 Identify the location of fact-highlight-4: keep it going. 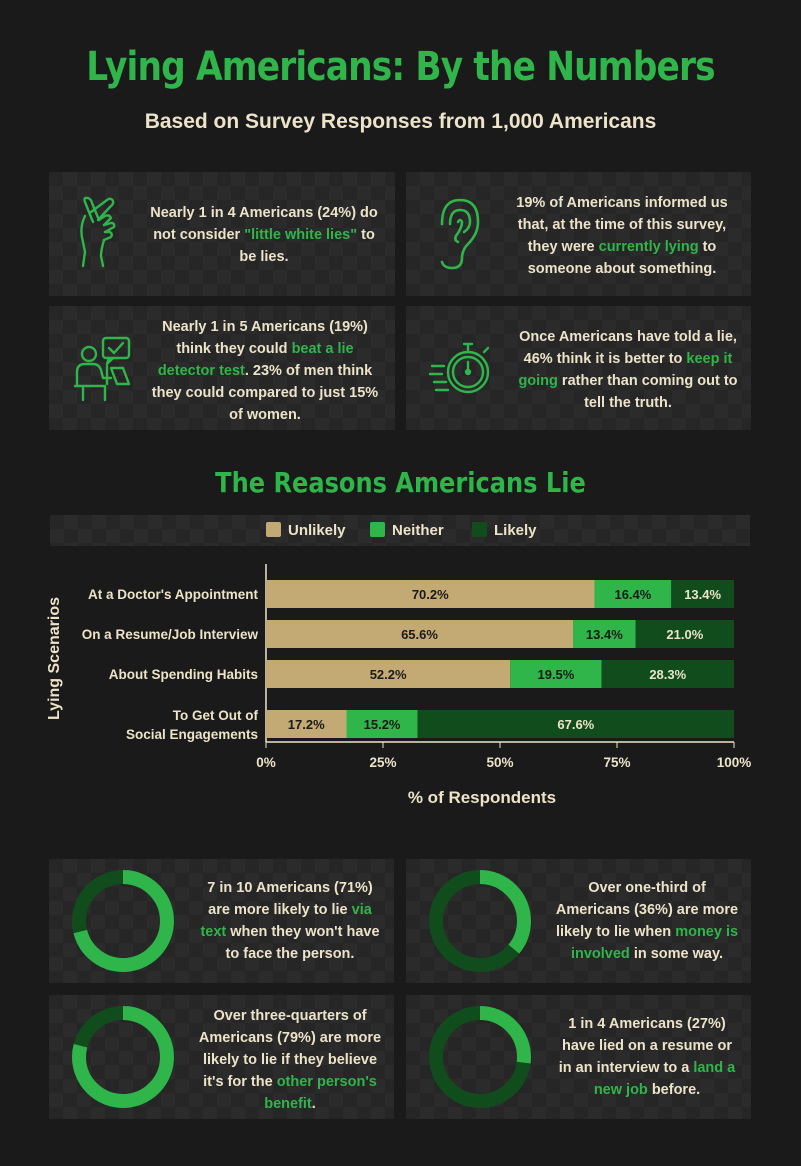
(625, 370).